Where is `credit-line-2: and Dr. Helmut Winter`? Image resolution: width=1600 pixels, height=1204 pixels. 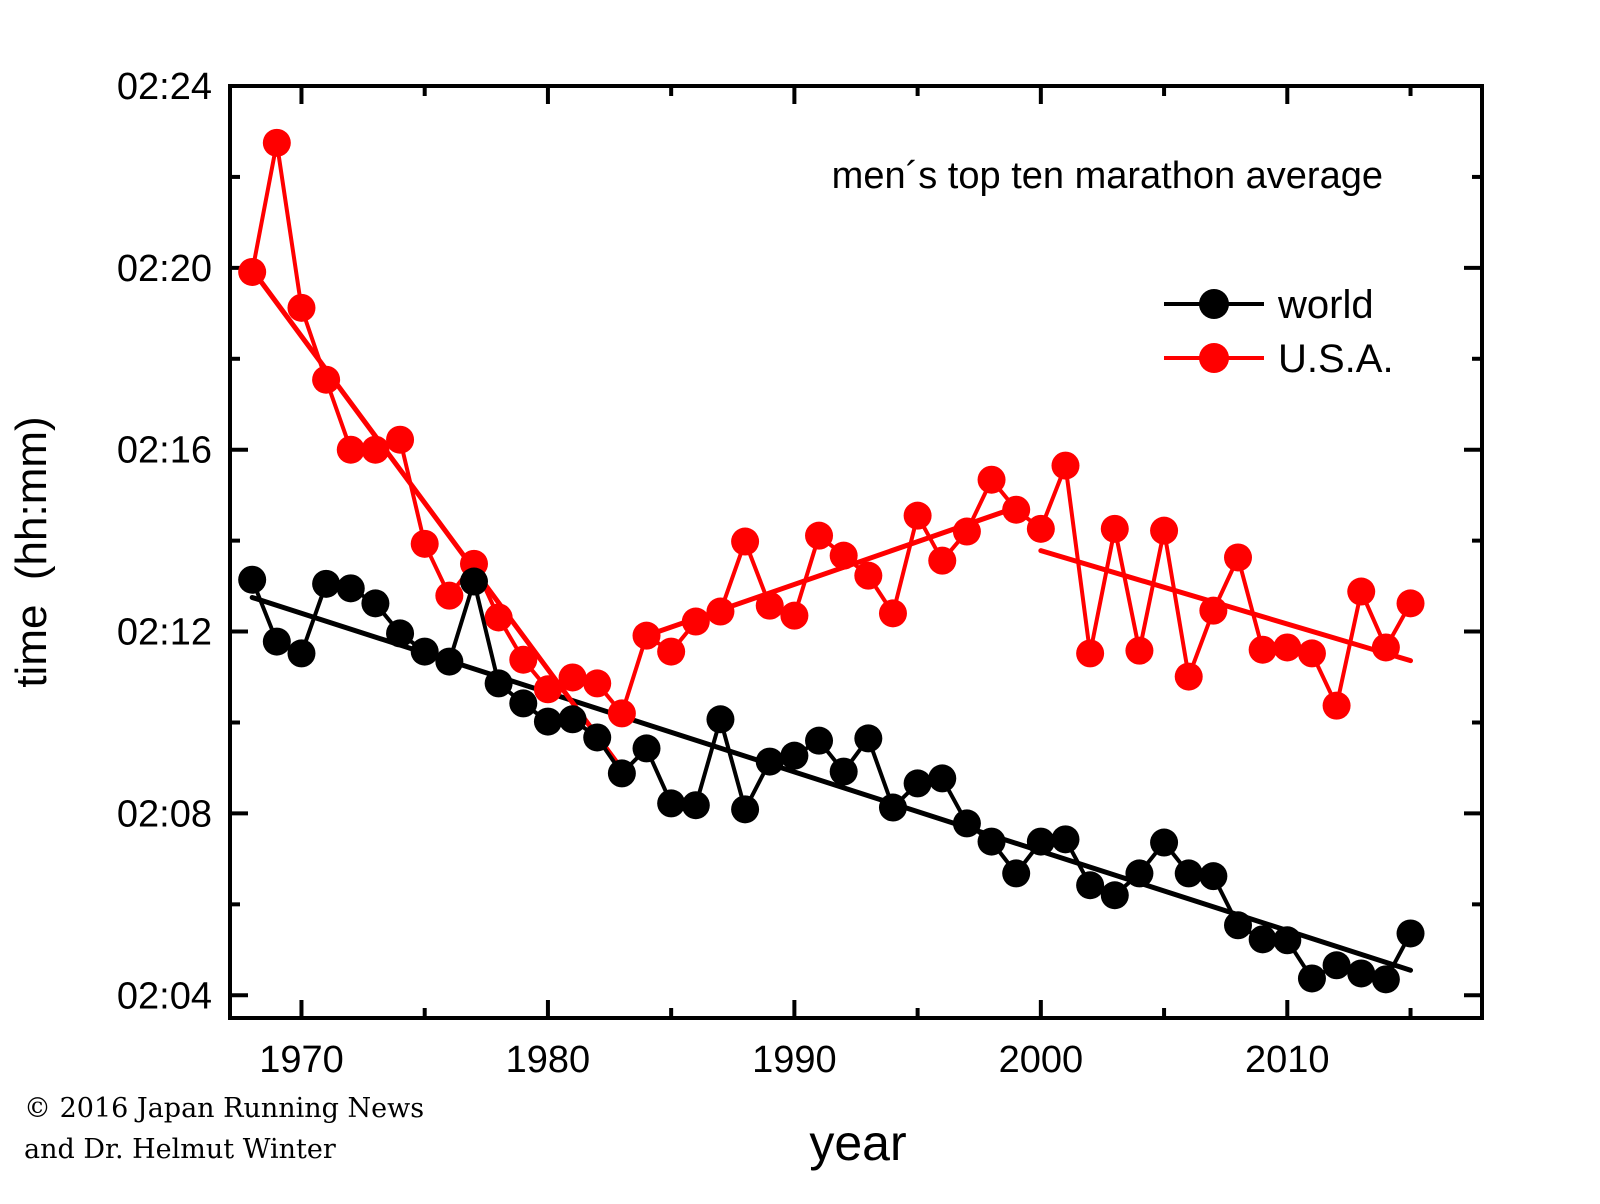 credit-line-2: and Dr. Helmut Winter is located at coordinates (180, 1149).